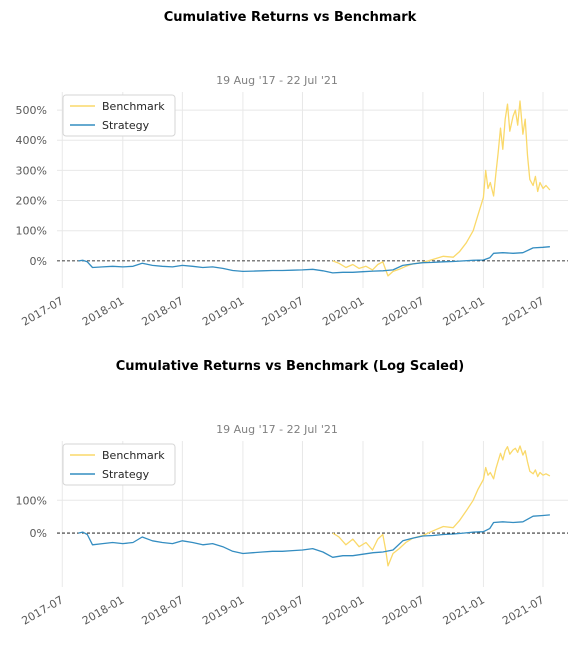  Describe the element at coordinates (31, 201) in the screenshot. I see `y-tick-label: 200%` at that location.